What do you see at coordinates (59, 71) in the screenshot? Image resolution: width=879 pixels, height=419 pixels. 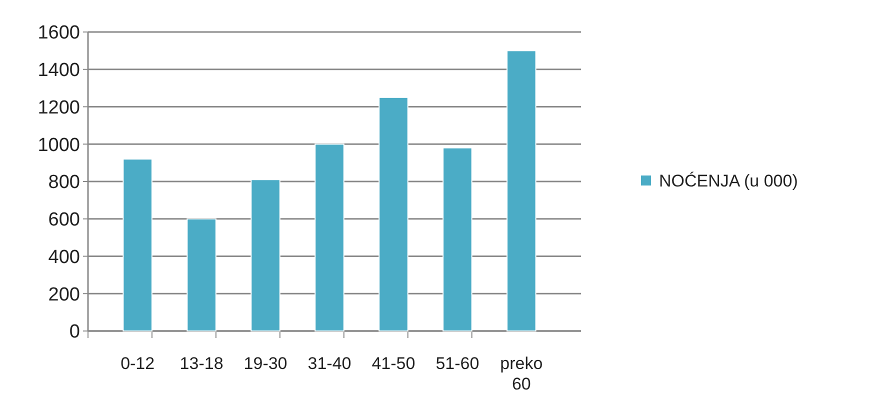 I see `y-tick-label: 1400` at bounding box center [59, 71].